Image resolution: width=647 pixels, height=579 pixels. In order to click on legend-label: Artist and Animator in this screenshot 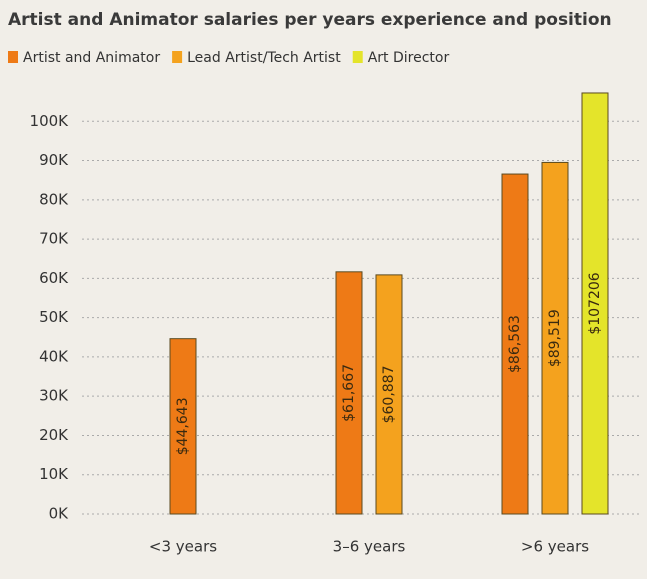, I will do `click(91, 58)`.